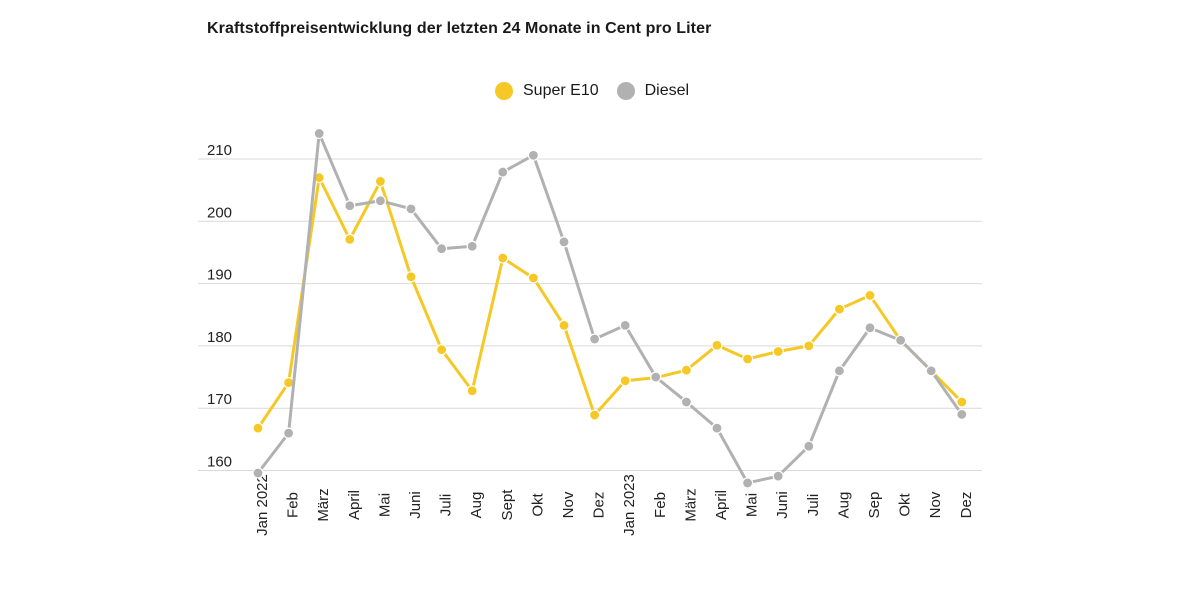 The width and height of the screenshot is (1200, 600). What do you see at coordinates (258, 473) in the screenshot?
I see `data-point-diesel-jan-2022` at bounding box center [258, 473].